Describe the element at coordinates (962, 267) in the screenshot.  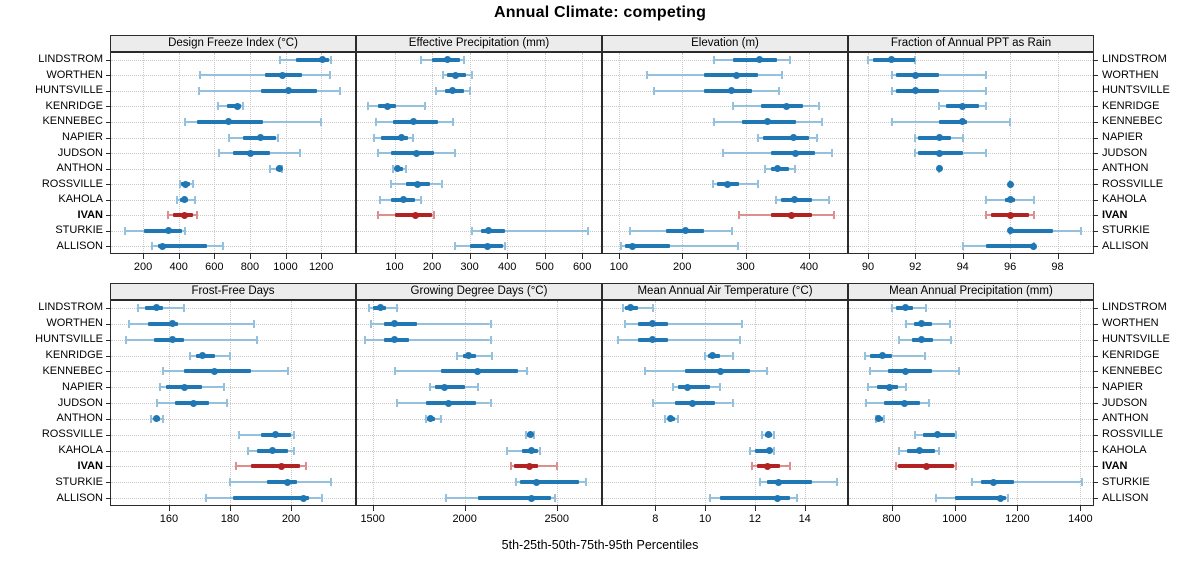
I see `x-tick-label: 94` at that location.